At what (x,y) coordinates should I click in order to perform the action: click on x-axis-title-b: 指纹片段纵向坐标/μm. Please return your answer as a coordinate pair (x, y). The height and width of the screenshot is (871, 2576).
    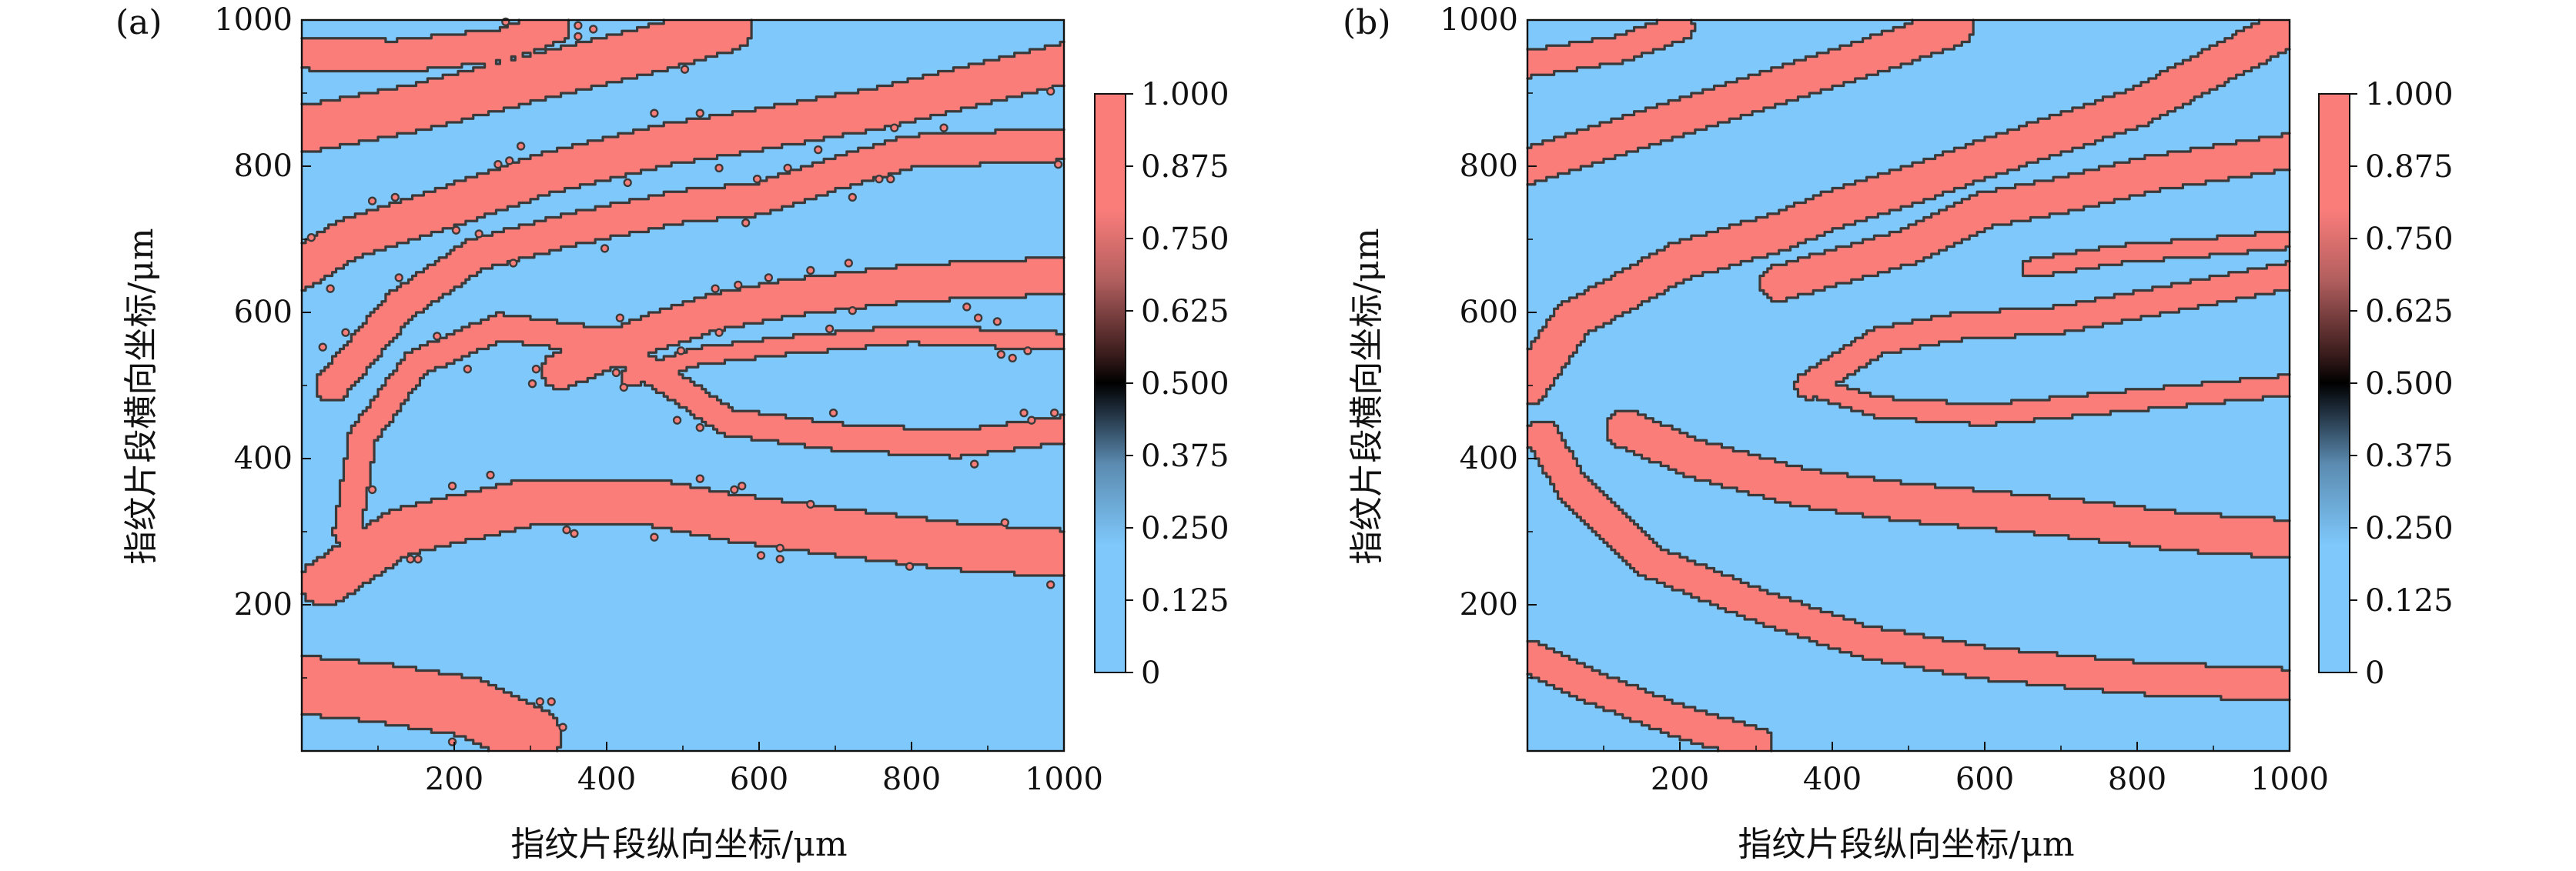
    Looking at the image, I should click on (1906, 845).